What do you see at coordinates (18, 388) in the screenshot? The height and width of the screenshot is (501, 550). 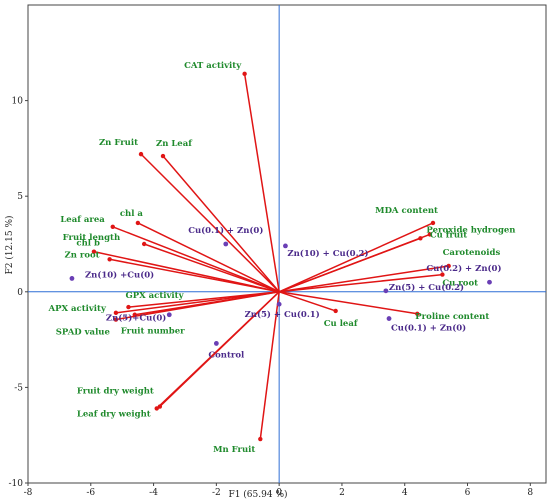 I see `y-tick-label: -5` at bounding box center [18, 388].